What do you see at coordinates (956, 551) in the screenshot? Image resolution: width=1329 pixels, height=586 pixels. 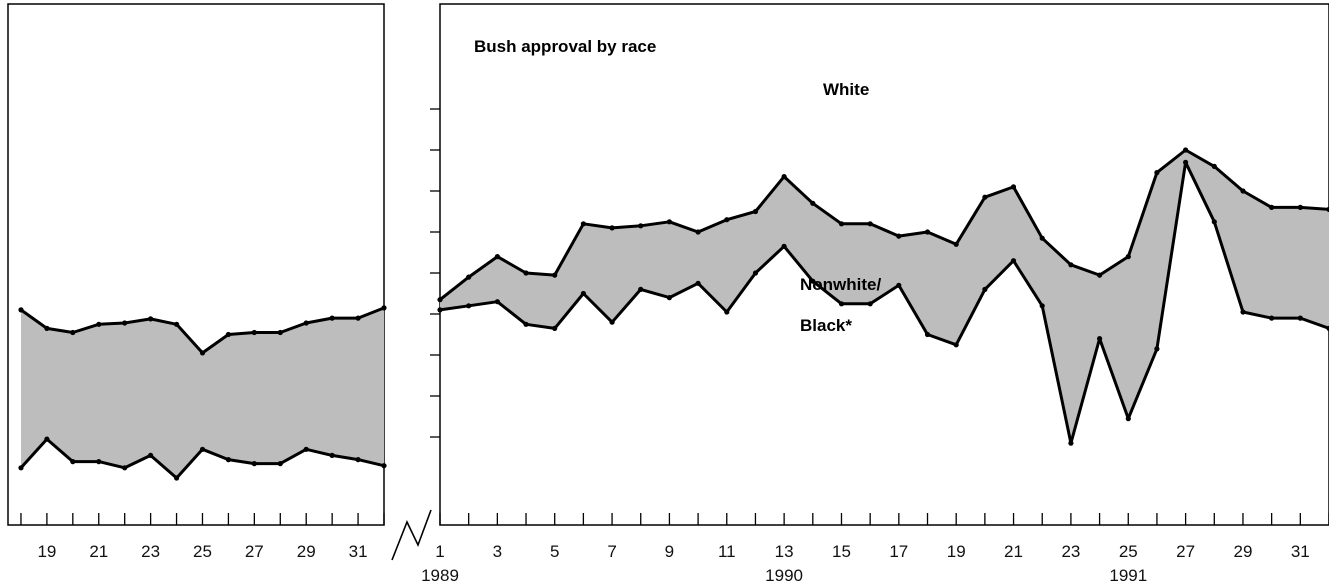 I see `x-tick-label-right-19: 19` at bounding box center [956, 551].